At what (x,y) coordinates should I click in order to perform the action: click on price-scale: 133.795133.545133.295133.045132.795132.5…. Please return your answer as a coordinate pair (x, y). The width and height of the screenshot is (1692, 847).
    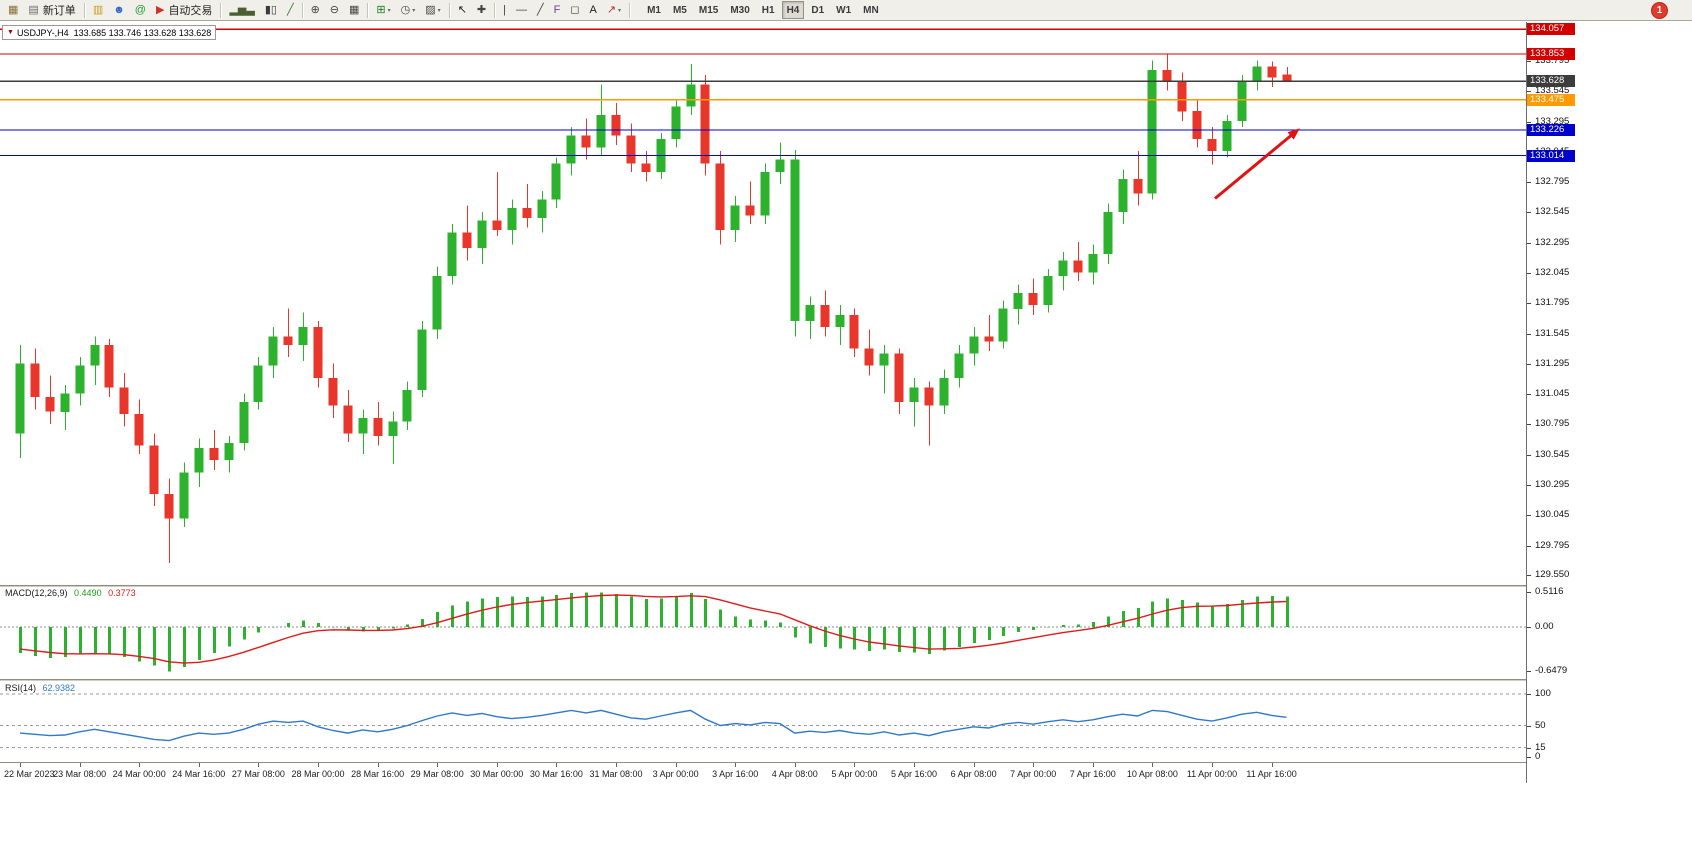
    Looking at the image, I should click on (1609, 402).